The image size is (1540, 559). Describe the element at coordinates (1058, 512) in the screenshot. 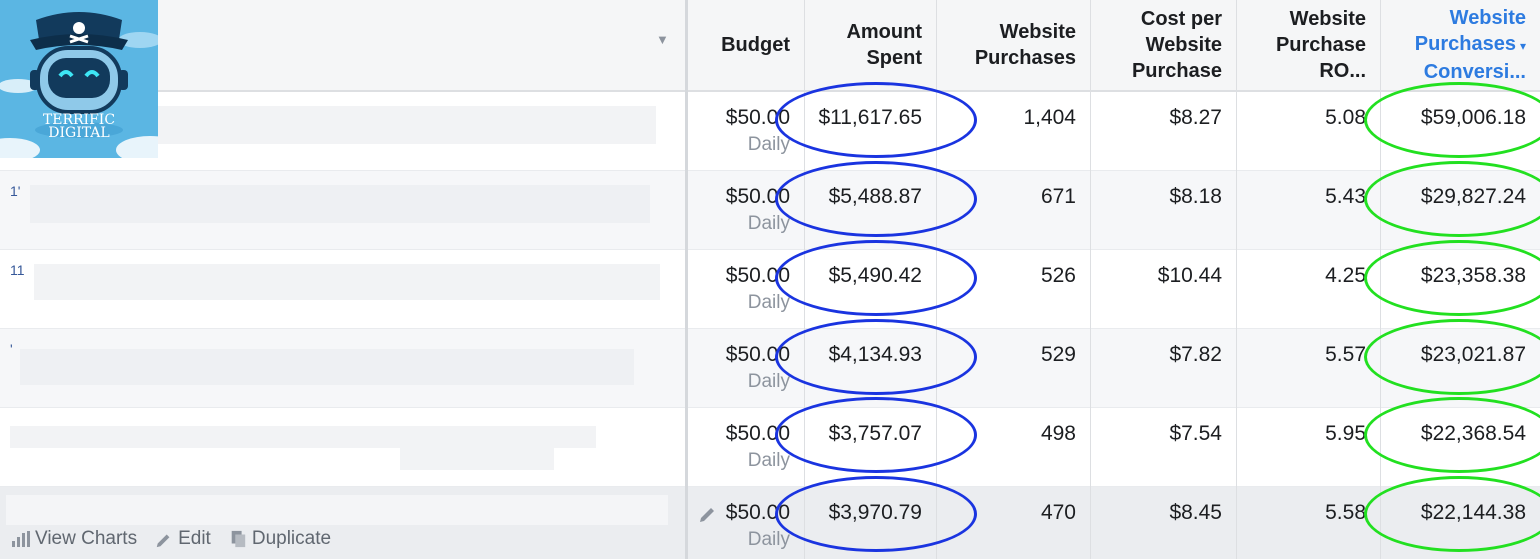

I see `website-purchases-value: 470` at that location.